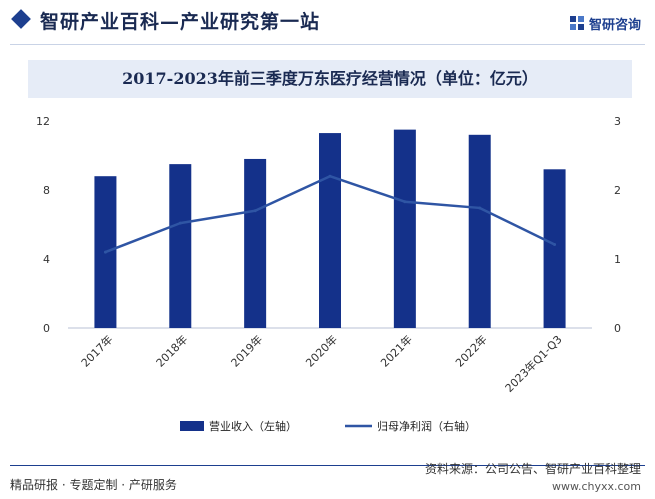 The height and width of the screenshot is (499, 655). Describe the element at coordinates (617, 190) in the screenshot. I see `y-right-tick-label: 2` at that location.